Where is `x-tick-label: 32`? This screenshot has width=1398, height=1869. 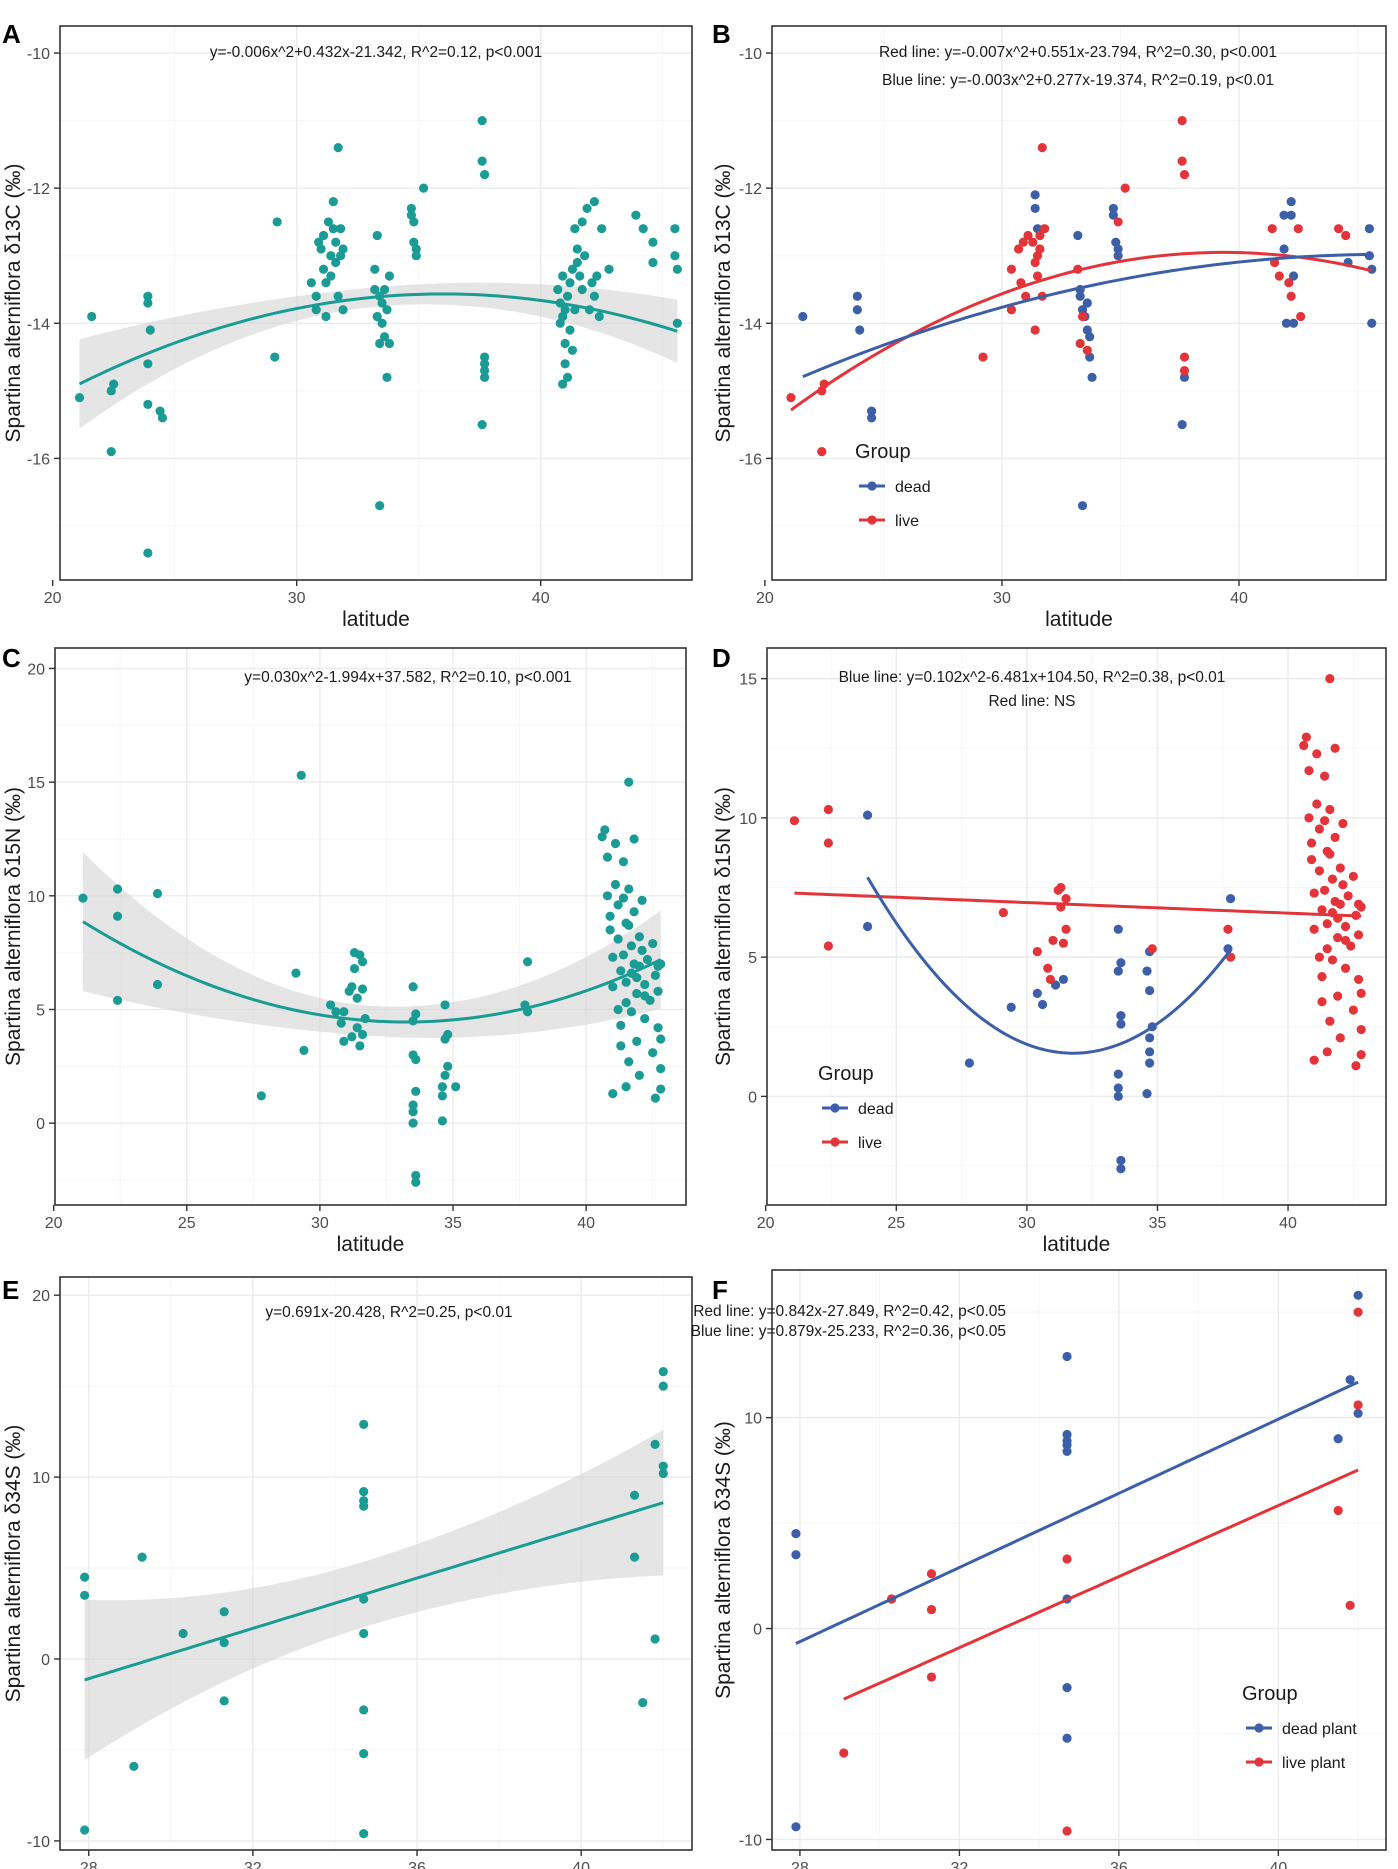
x-tick-label: 32 is located at coordinates (253, 1864).